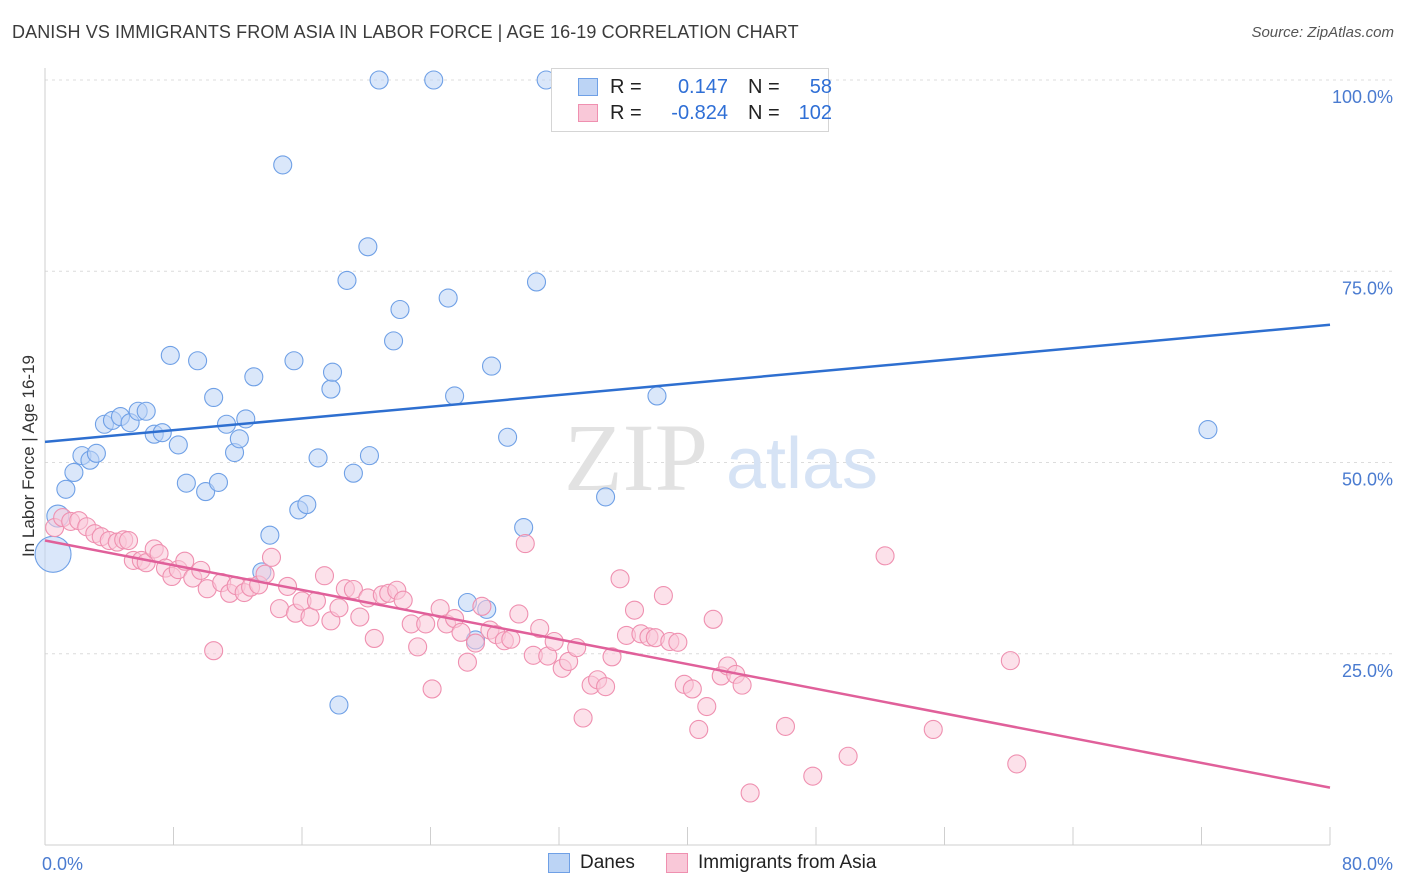  What do you see at coordinates (787, 862) in the screenshot?
I see `series-label-immigrants: Immigrants from Asia` at bounding box center [787, 862].